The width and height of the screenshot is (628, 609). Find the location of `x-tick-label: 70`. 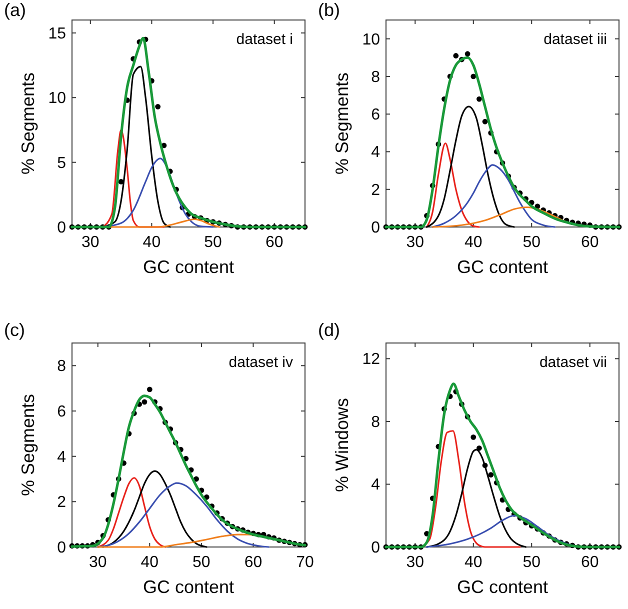

x-tick-label: 70 is located at coordinates (305, 562).